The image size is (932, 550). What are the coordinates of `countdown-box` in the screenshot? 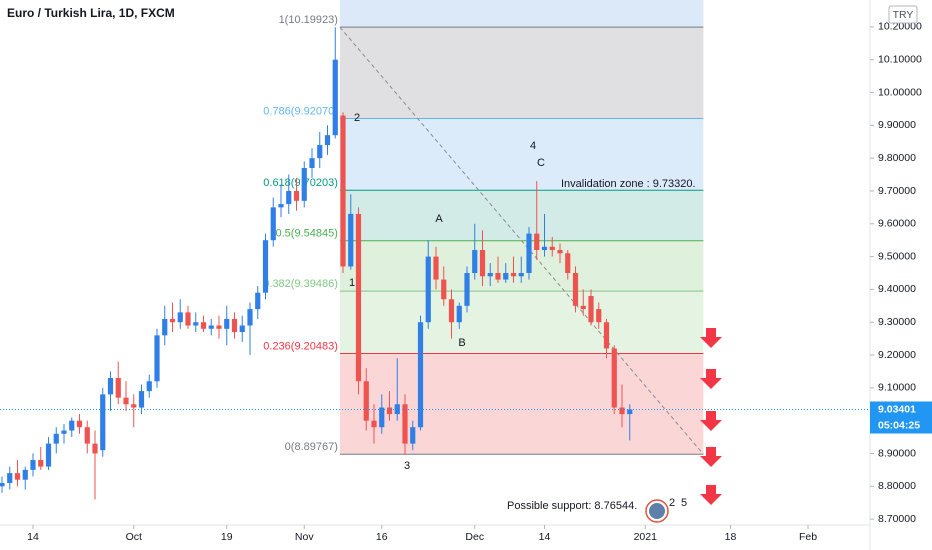 It's located at (901, 425).